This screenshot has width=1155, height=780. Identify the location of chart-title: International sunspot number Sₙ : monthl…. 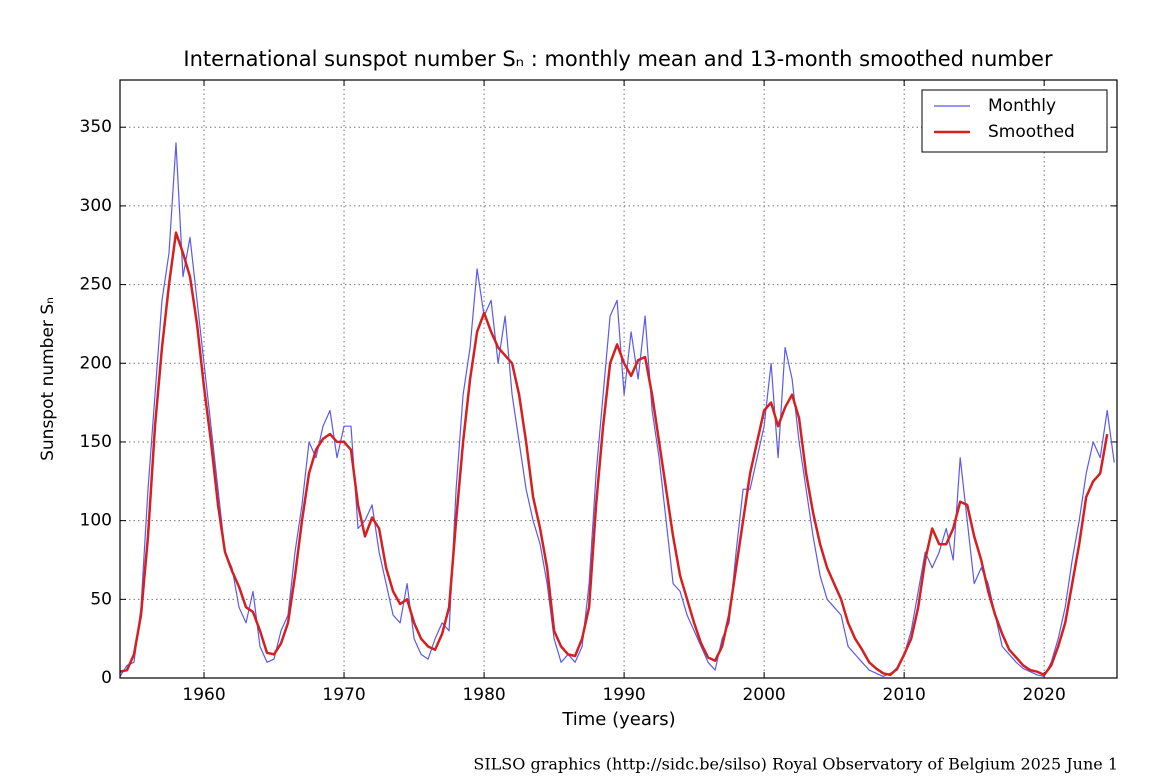
(618, 59).